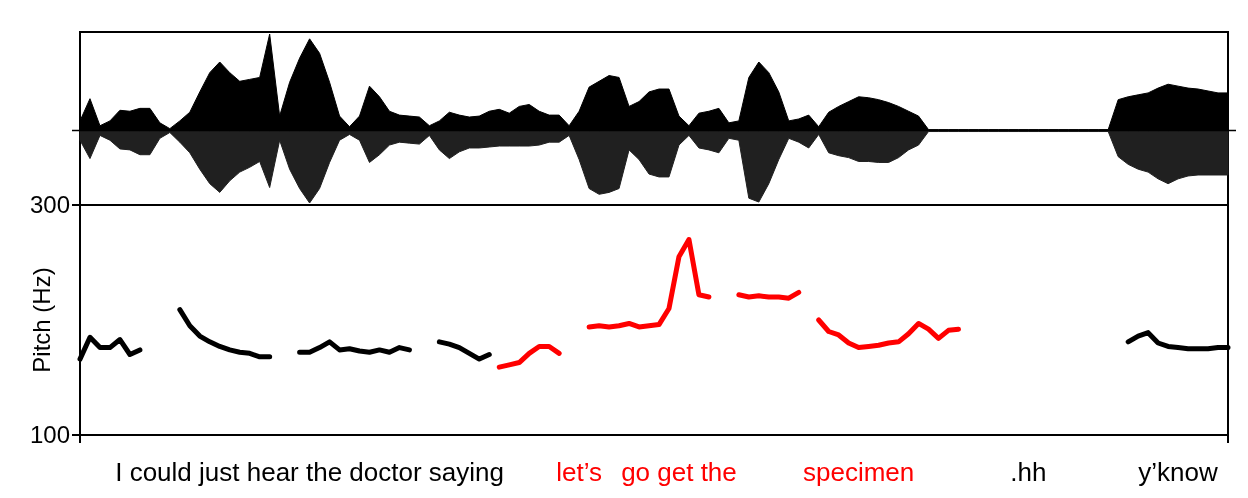 This screenshot has height=498, width=1248. What do you see at coordinates (679, 472) in the screenshot?
I see `x-tick-label: go get the` at bounding box center [679, 472].